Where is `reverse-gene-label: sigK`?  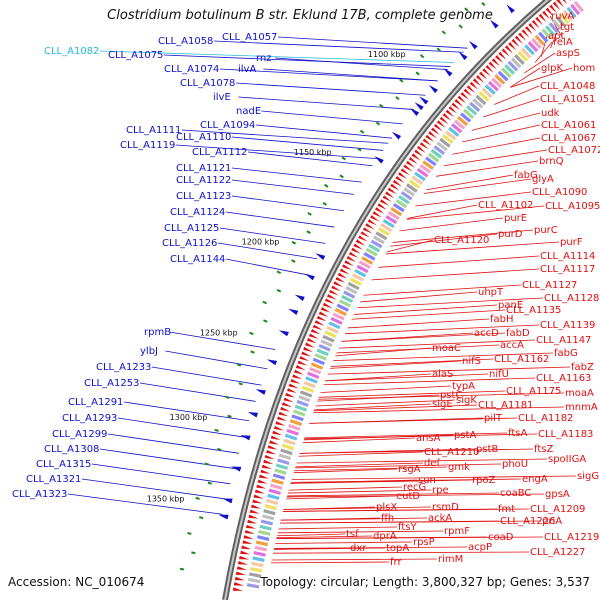 reverse-gene-label: sigK is located at coordinates (466, 400).